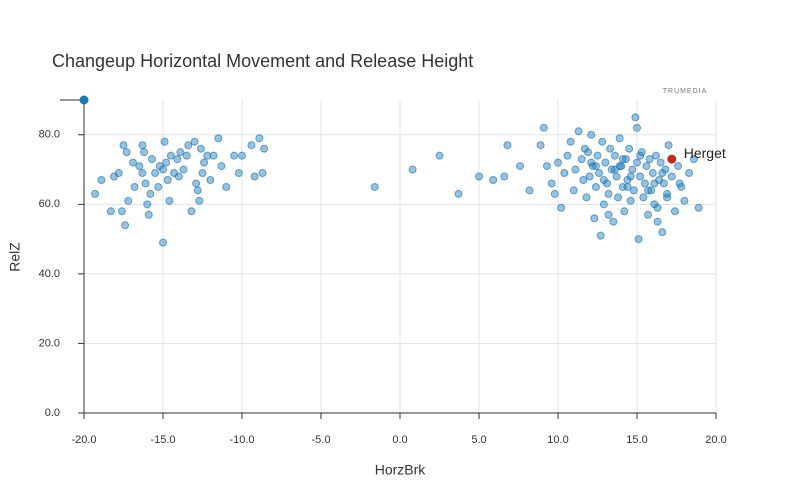  What do you see at coordinates (705, 153) in the screenshot?
I see `point-label: Herget` at bounding box center [705, 153].